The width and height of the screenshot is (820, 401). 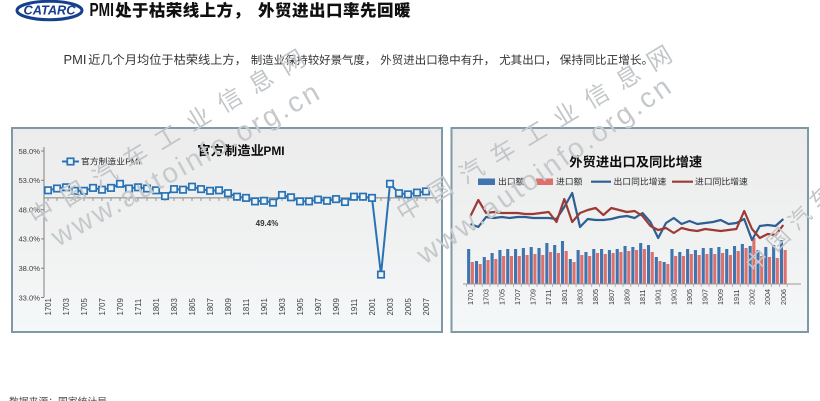 I want to click on svg-text: CATARC, so click(x=50, y=11).